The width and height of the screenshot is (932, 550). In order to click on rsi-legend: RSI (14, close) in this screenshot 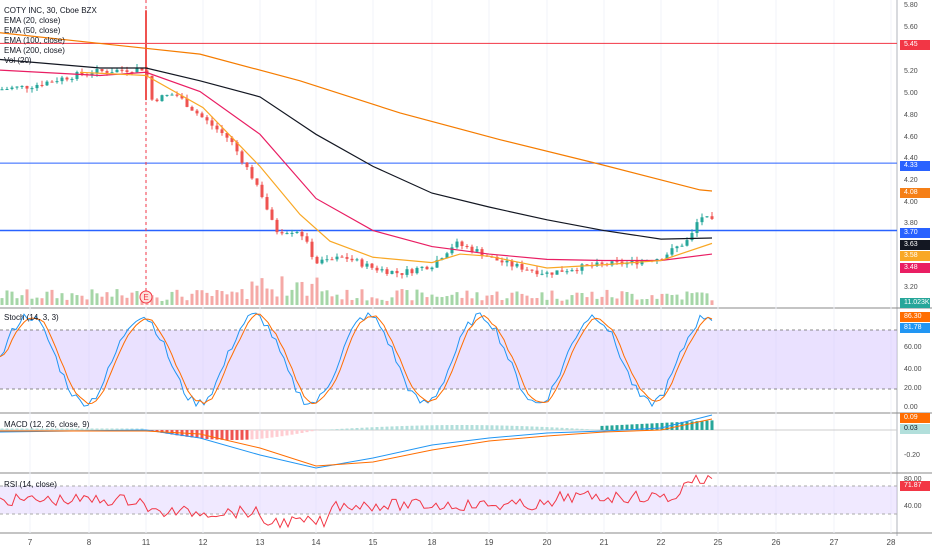, I will do `click(30, 484)`.